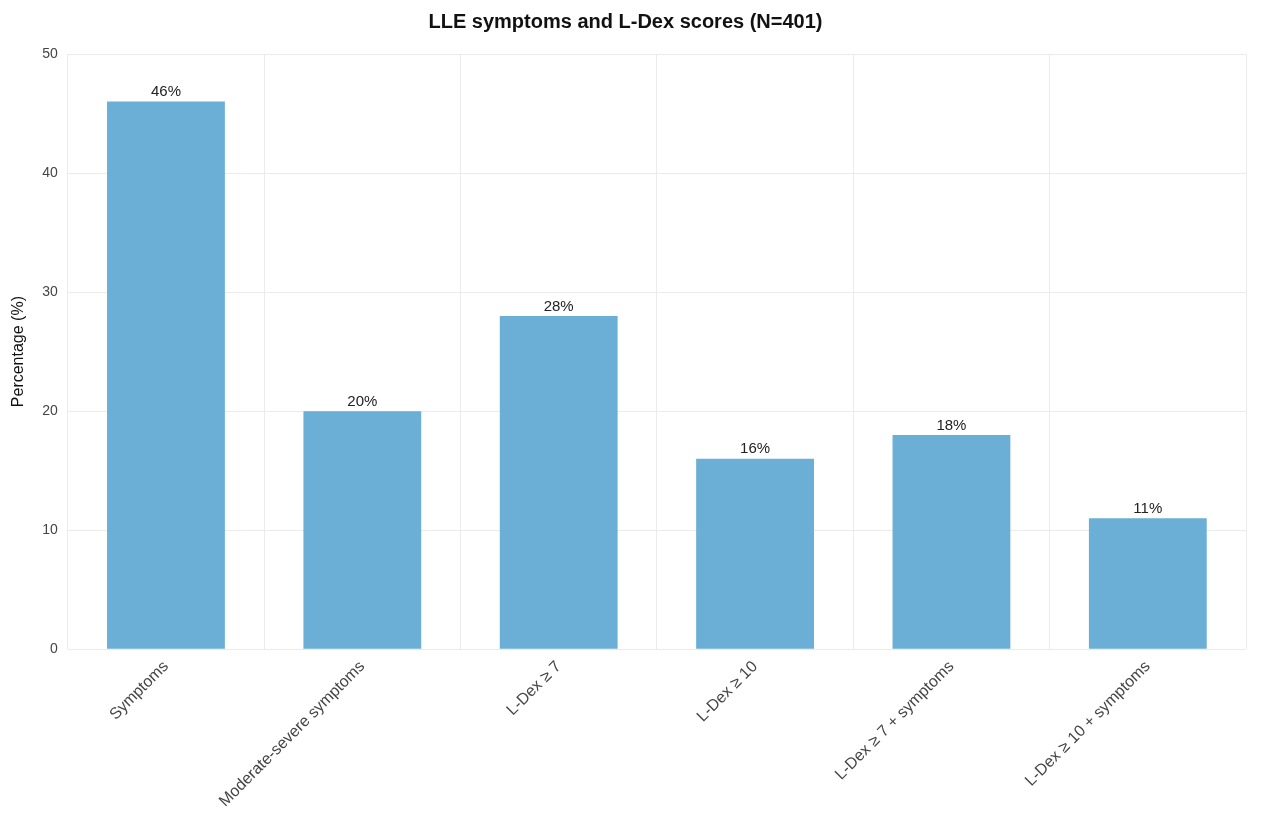  I want to click on y-tick-label: 30, so click(50, 290).